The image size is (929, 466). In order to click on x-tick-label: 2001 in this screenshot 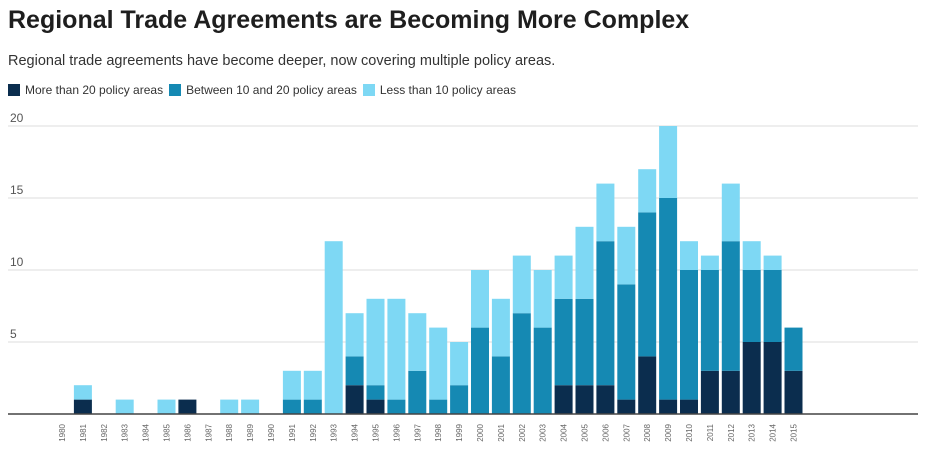, I will do `click(501, 432)`.